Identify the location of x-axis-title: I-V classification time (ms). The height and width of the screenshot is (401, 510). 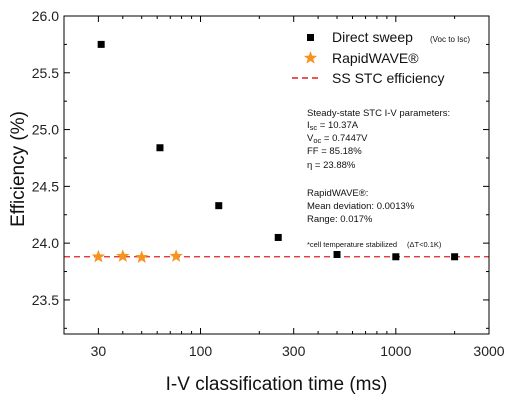
(277, 384).